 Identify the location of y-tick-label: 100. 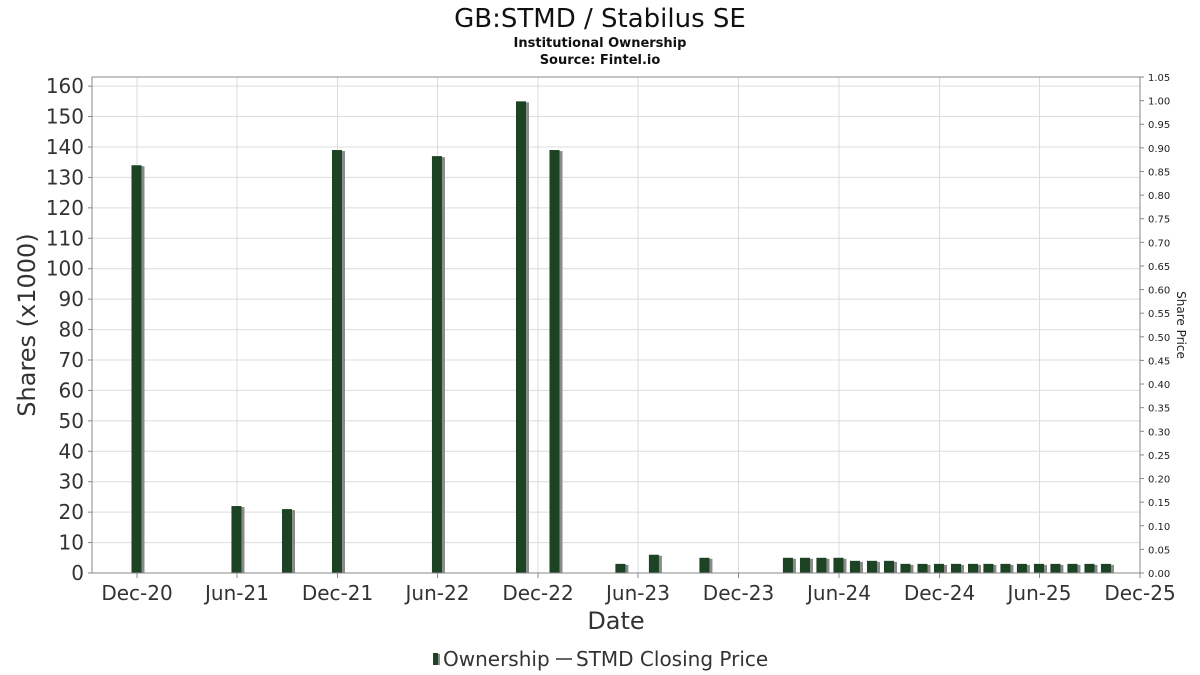
(65, 269).